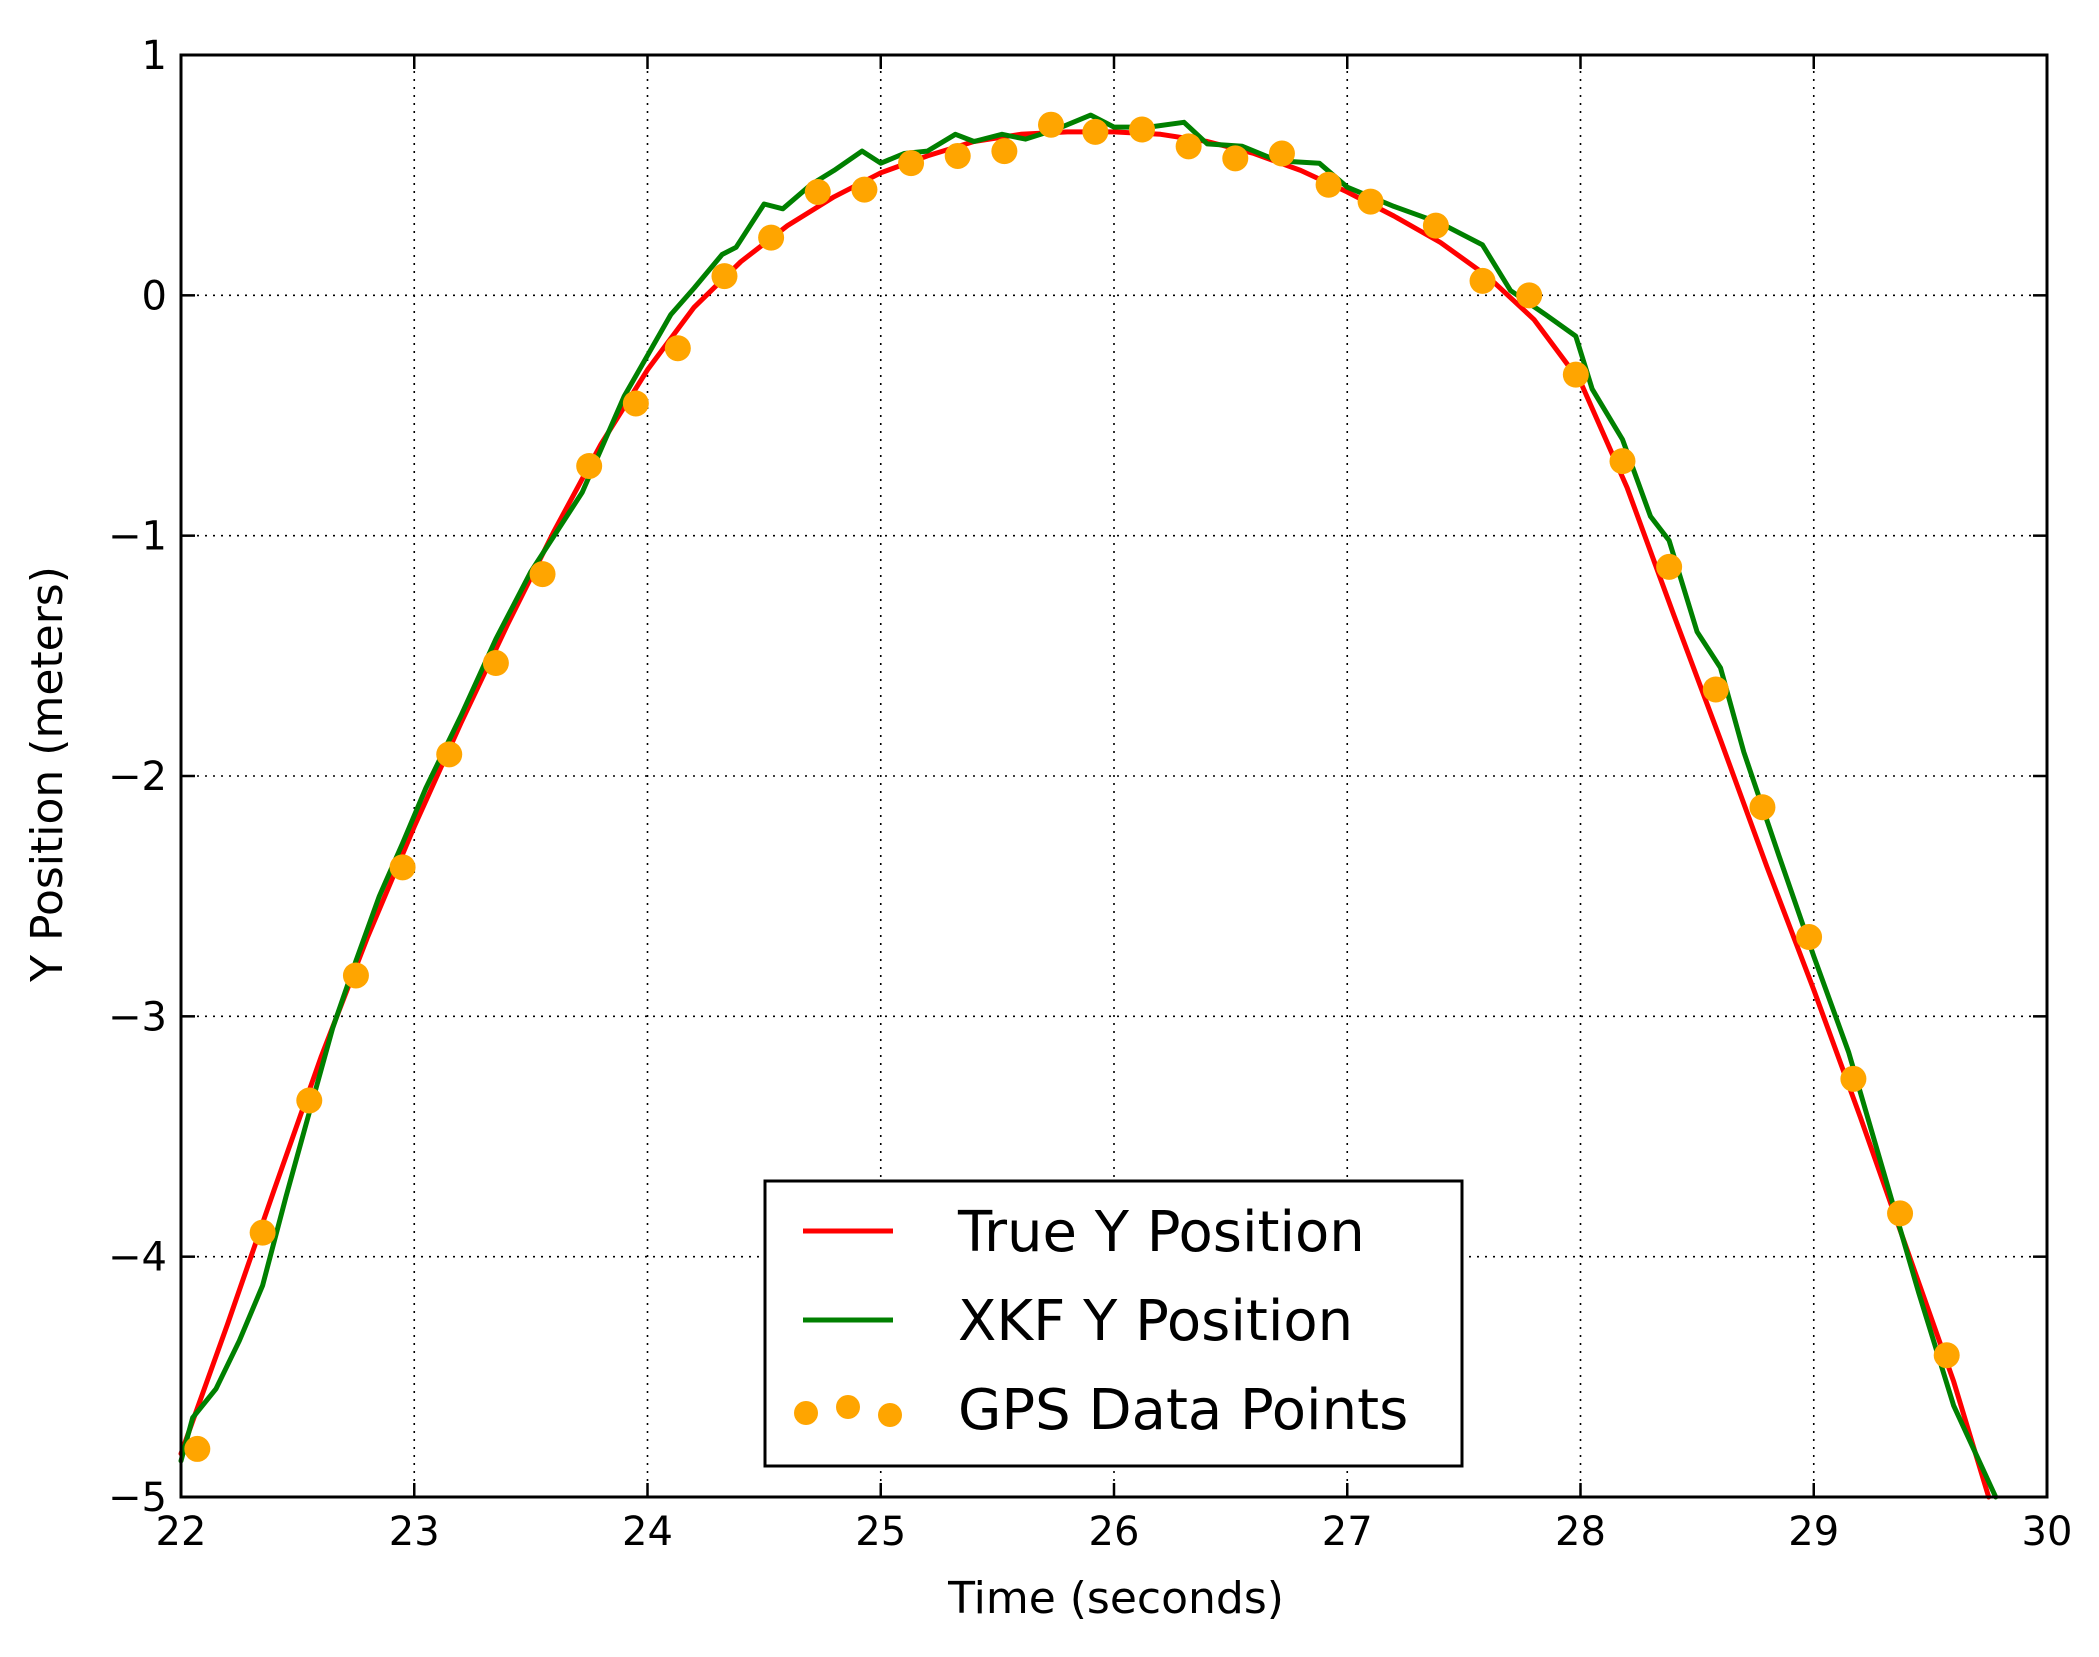 This screenshot has height=1657, width=2099. What do you see at coordinates (137, 1258) in the screenshot?
I see `y-tick-label: −4` at bounding box center [137, 1258].